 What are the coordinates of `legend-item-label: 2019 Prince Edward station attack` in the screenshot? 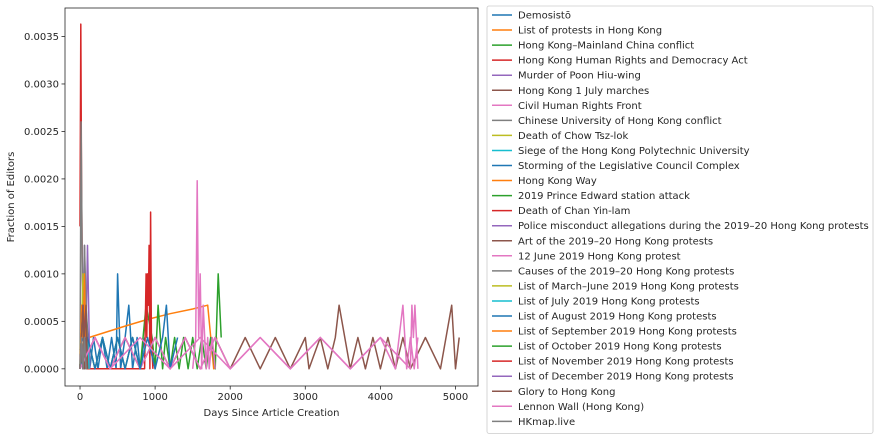 It's located at (604, 196).